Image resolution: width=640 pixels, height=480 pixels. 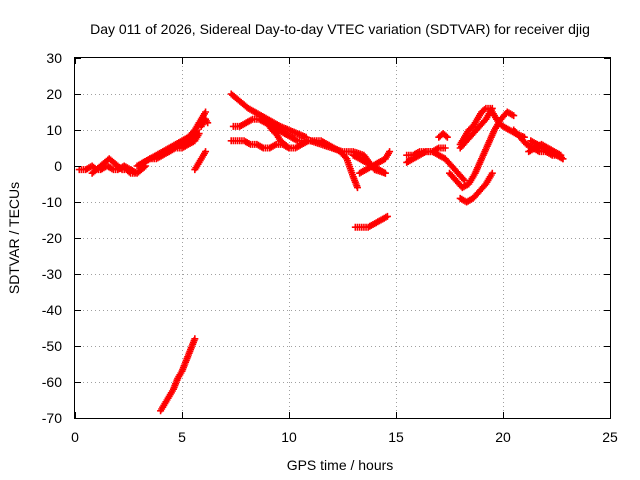 What do you see at coordinates (52, 418) in the screenshot?
I see `y-tick-label: -70` at bounding box center [52, 418].